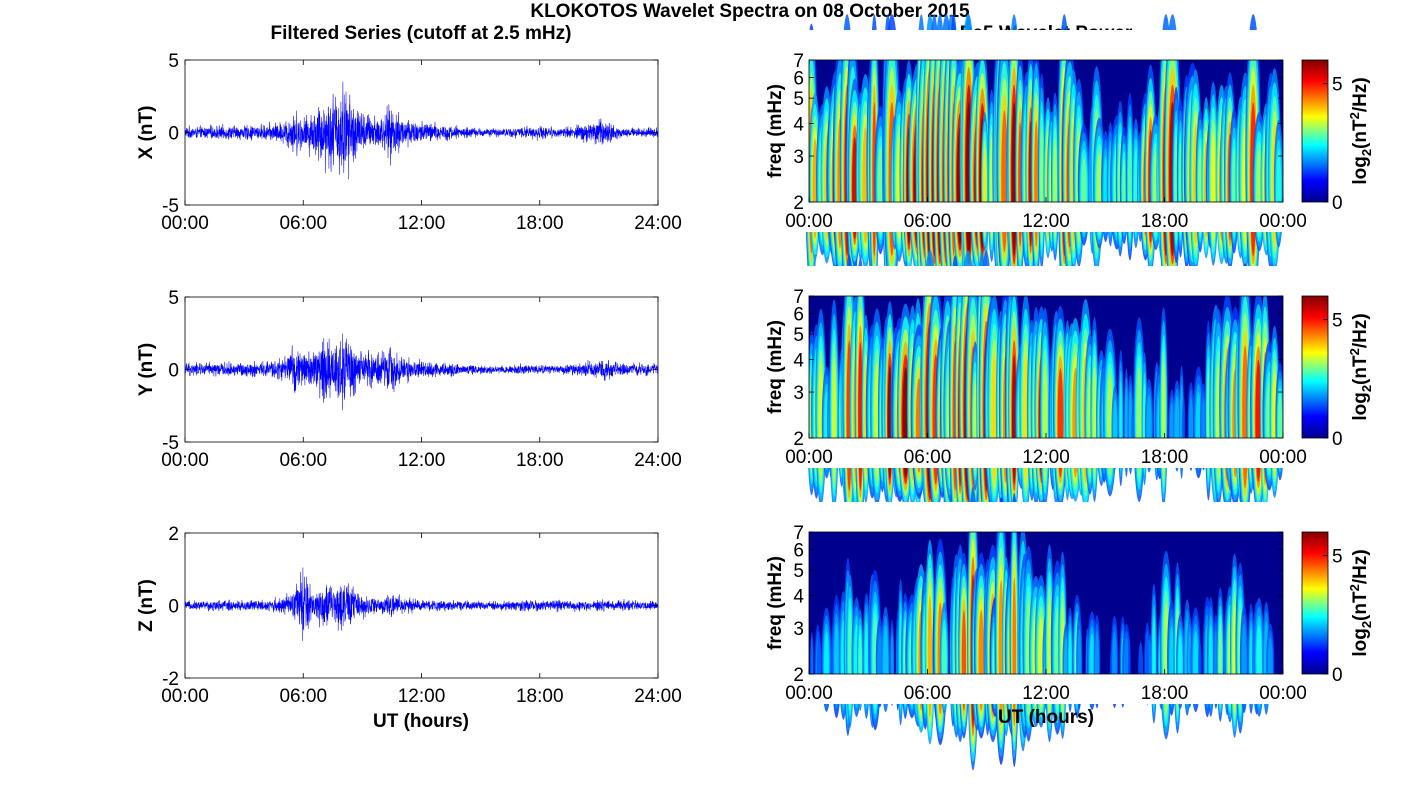 The height and width of the screenshot is (788, 1418). I want to click on series-panel-y: -5 0 5 00:00 06:00 12:00 18:00 24:00 Y (nT), so click(409, 379).